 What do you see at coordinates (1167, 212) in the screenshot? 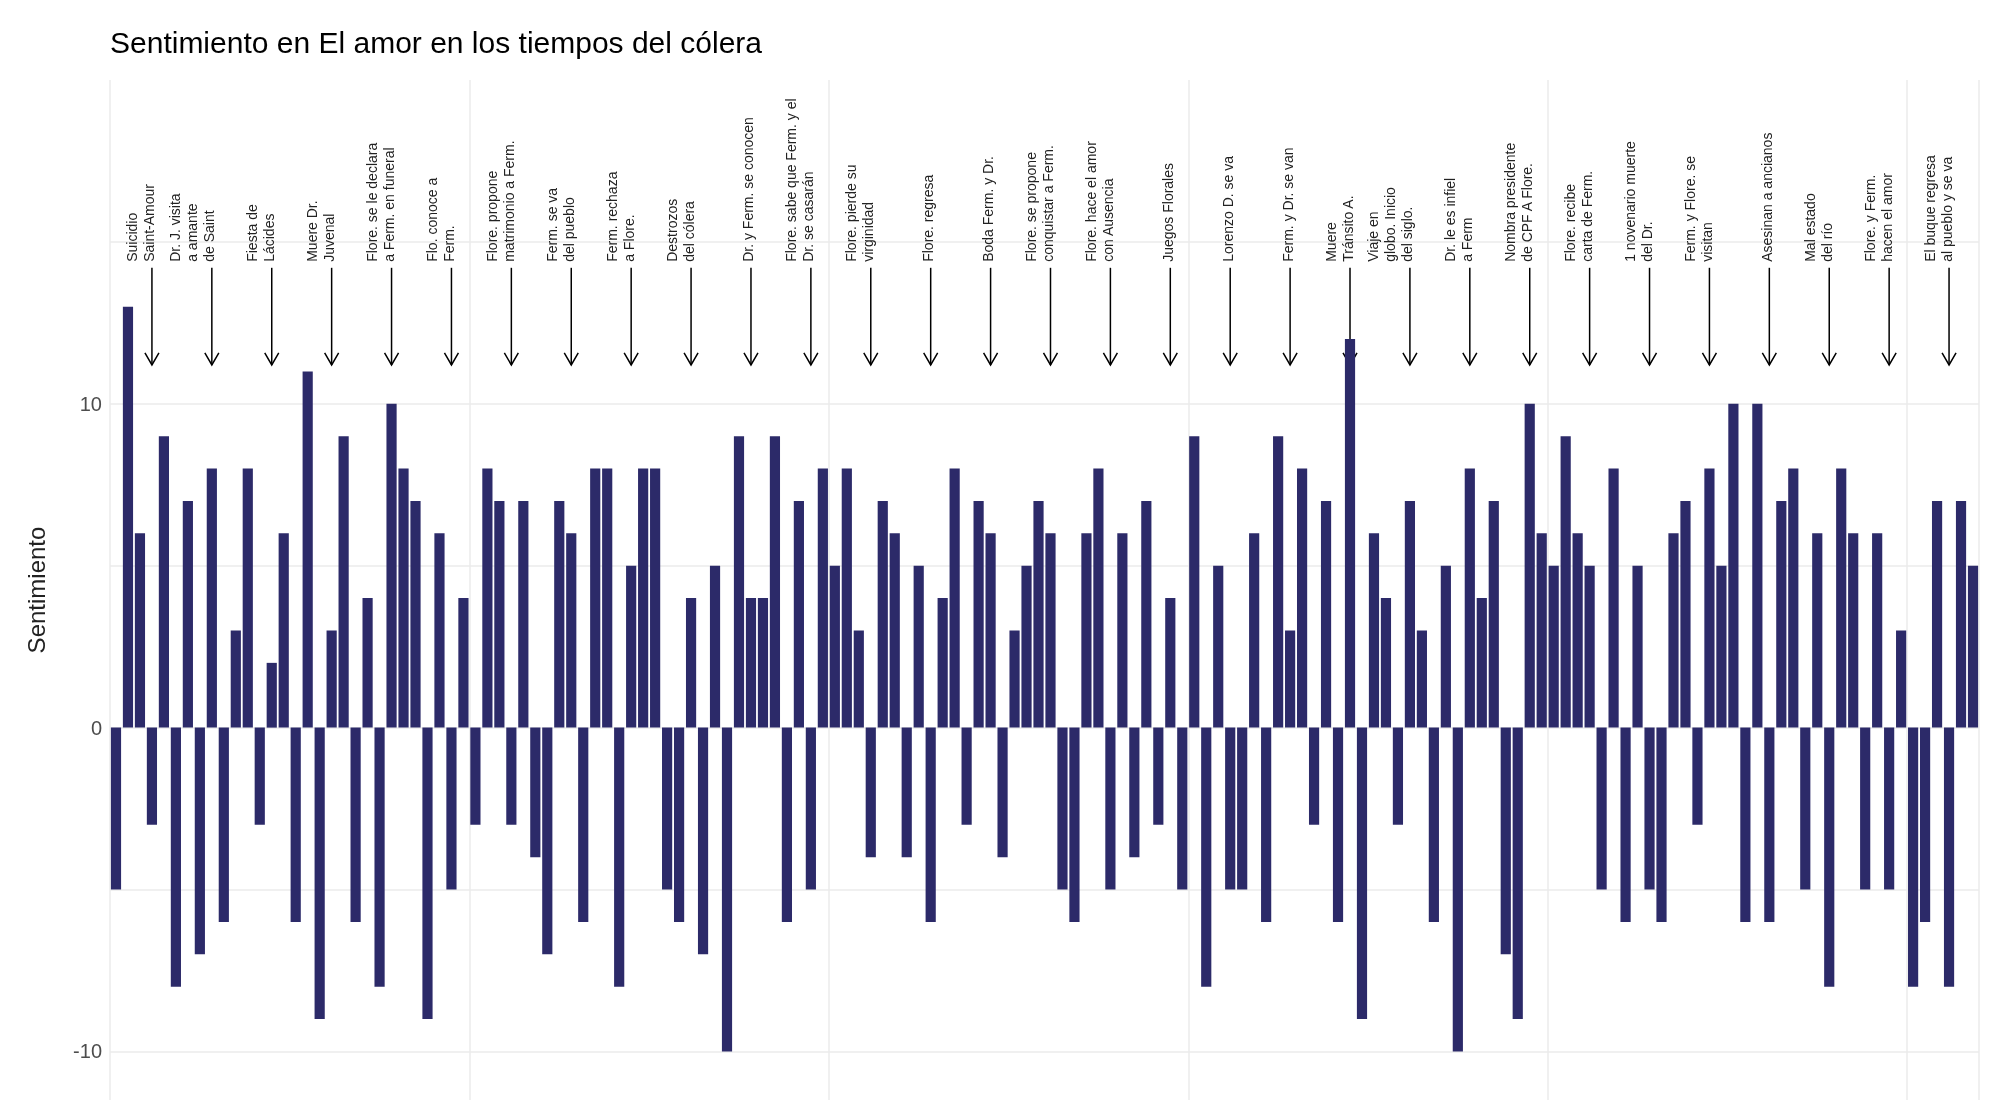
I see `annotation: Juegos Florales` at bounding box center [1167, 212].